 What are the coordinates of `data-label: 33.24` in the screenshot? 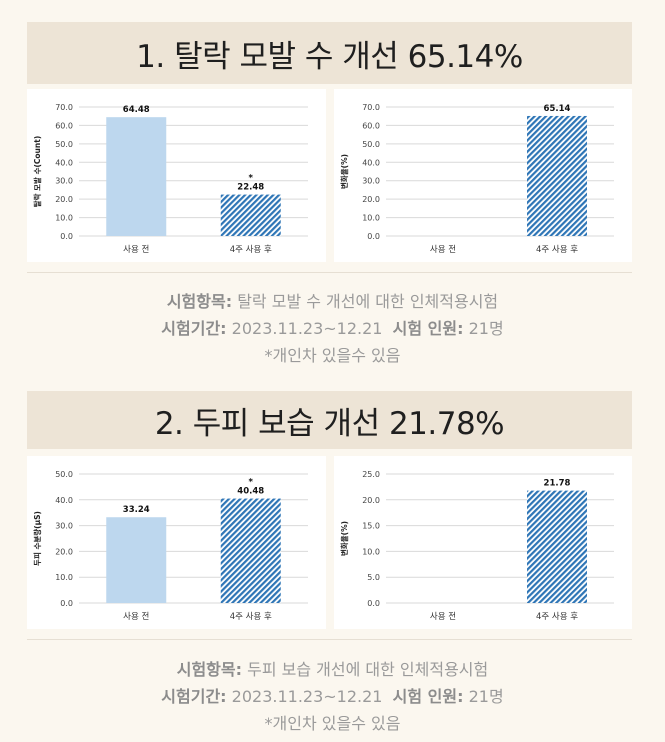 It's located at (136, 510).